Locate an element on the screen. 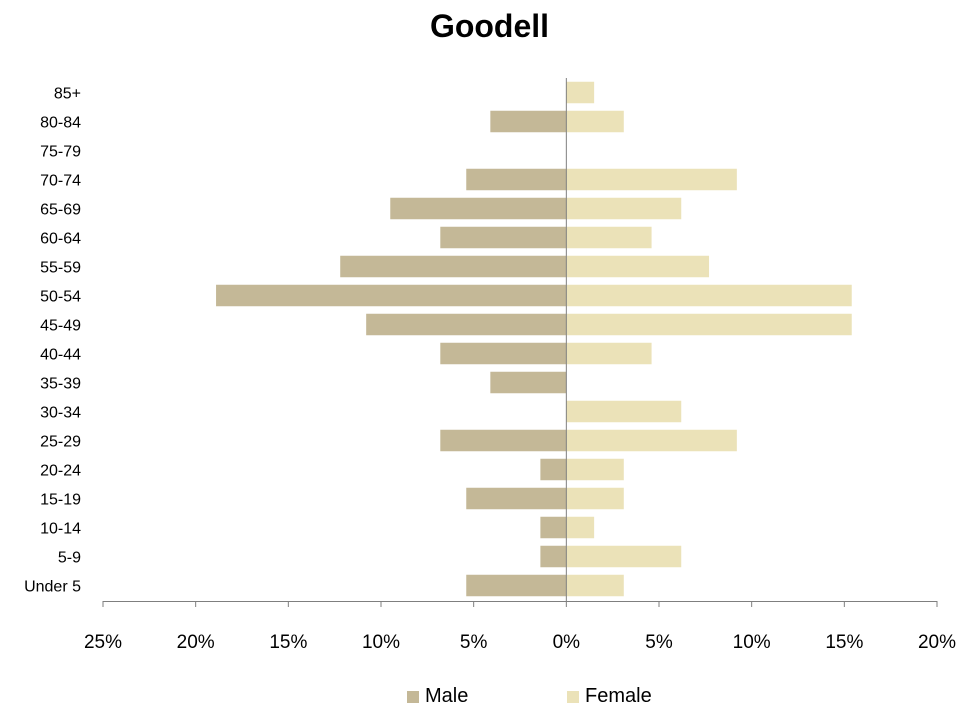 Image resolution: width=979 pixels, height=713 pixels. y-tick-label: 10-14 is located at coordinates (60, 529).